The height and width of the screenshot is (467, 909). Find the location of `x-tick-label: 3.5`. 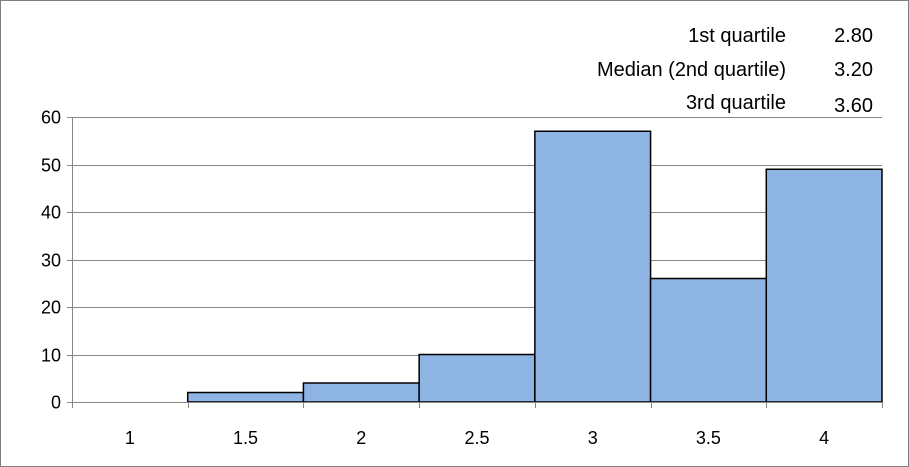

x-tick-label: 3.5 is located at coordinates (708, 438).